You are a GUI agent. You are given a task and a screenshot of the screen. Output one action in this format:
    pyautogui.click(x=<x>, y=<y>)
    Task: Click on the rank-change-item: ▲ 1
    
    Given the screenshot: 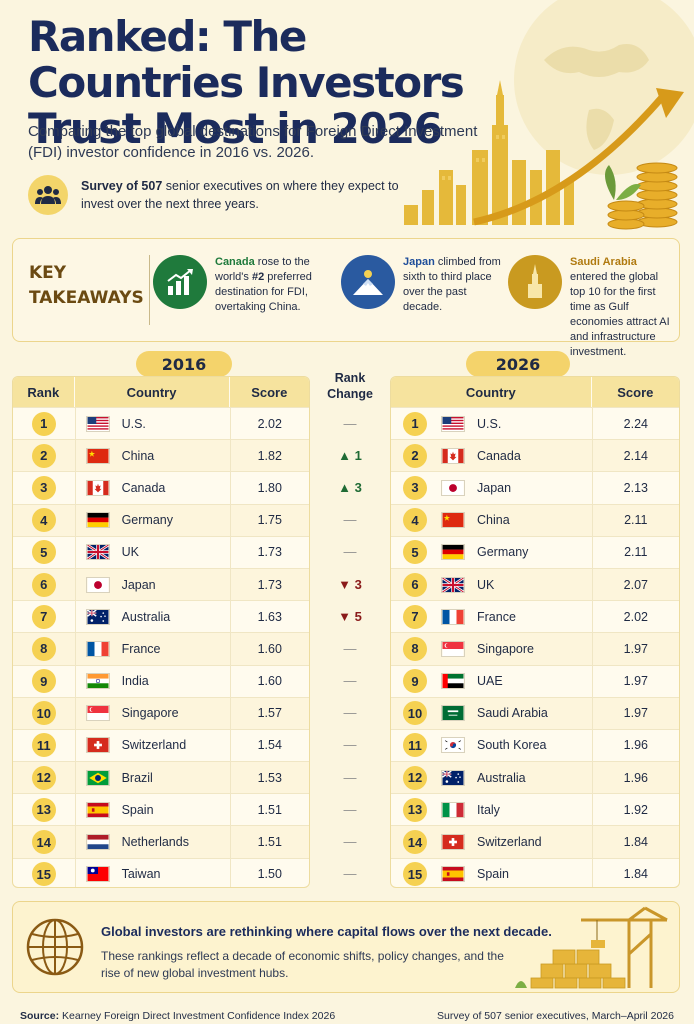 What is the action you would take?
    pyautogui.click(x=350, y=455)
    